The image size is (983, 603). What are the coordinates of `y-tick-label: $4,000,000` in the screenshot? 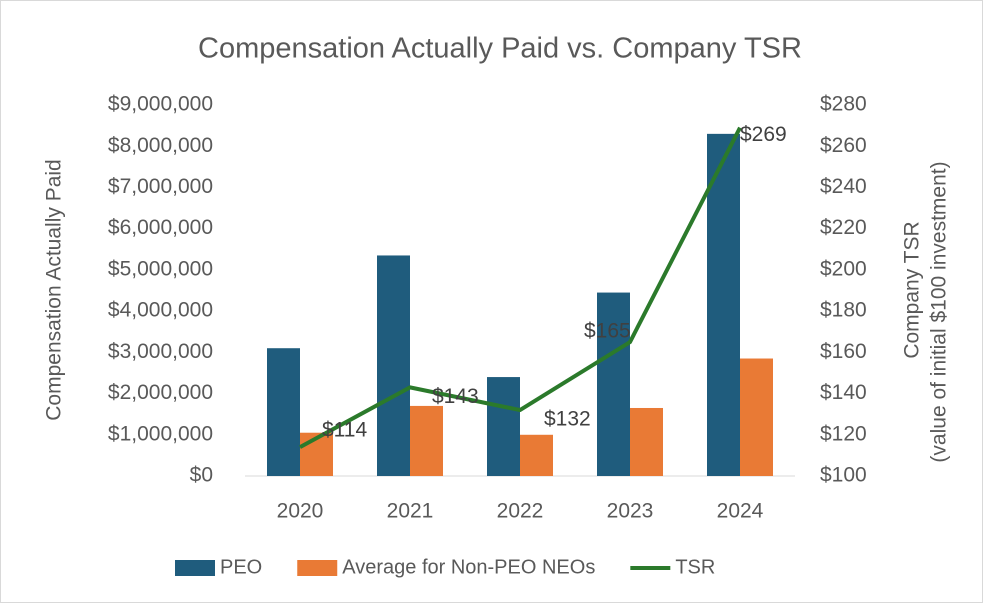 It's located at (160, 310).